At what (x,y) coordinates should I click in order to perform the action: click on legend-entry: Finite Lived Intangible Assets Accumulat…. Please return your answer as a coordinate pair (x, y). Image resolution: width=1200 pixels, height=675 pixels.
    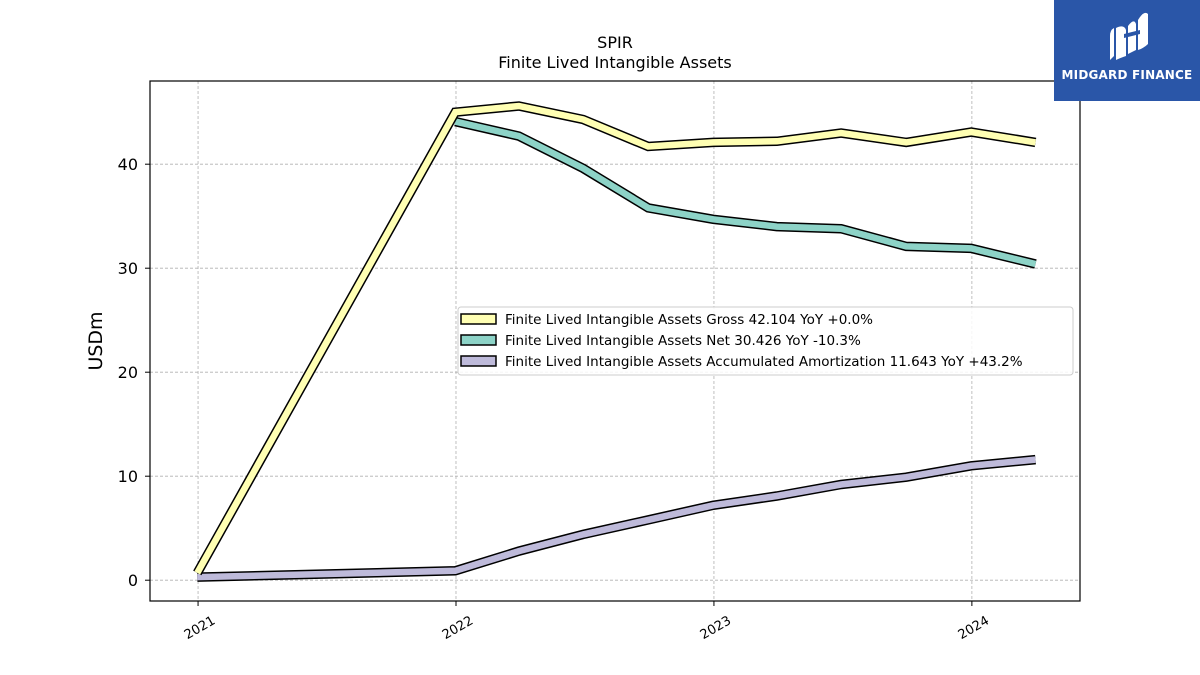
    Looking at the image, I should click on (764, 362).